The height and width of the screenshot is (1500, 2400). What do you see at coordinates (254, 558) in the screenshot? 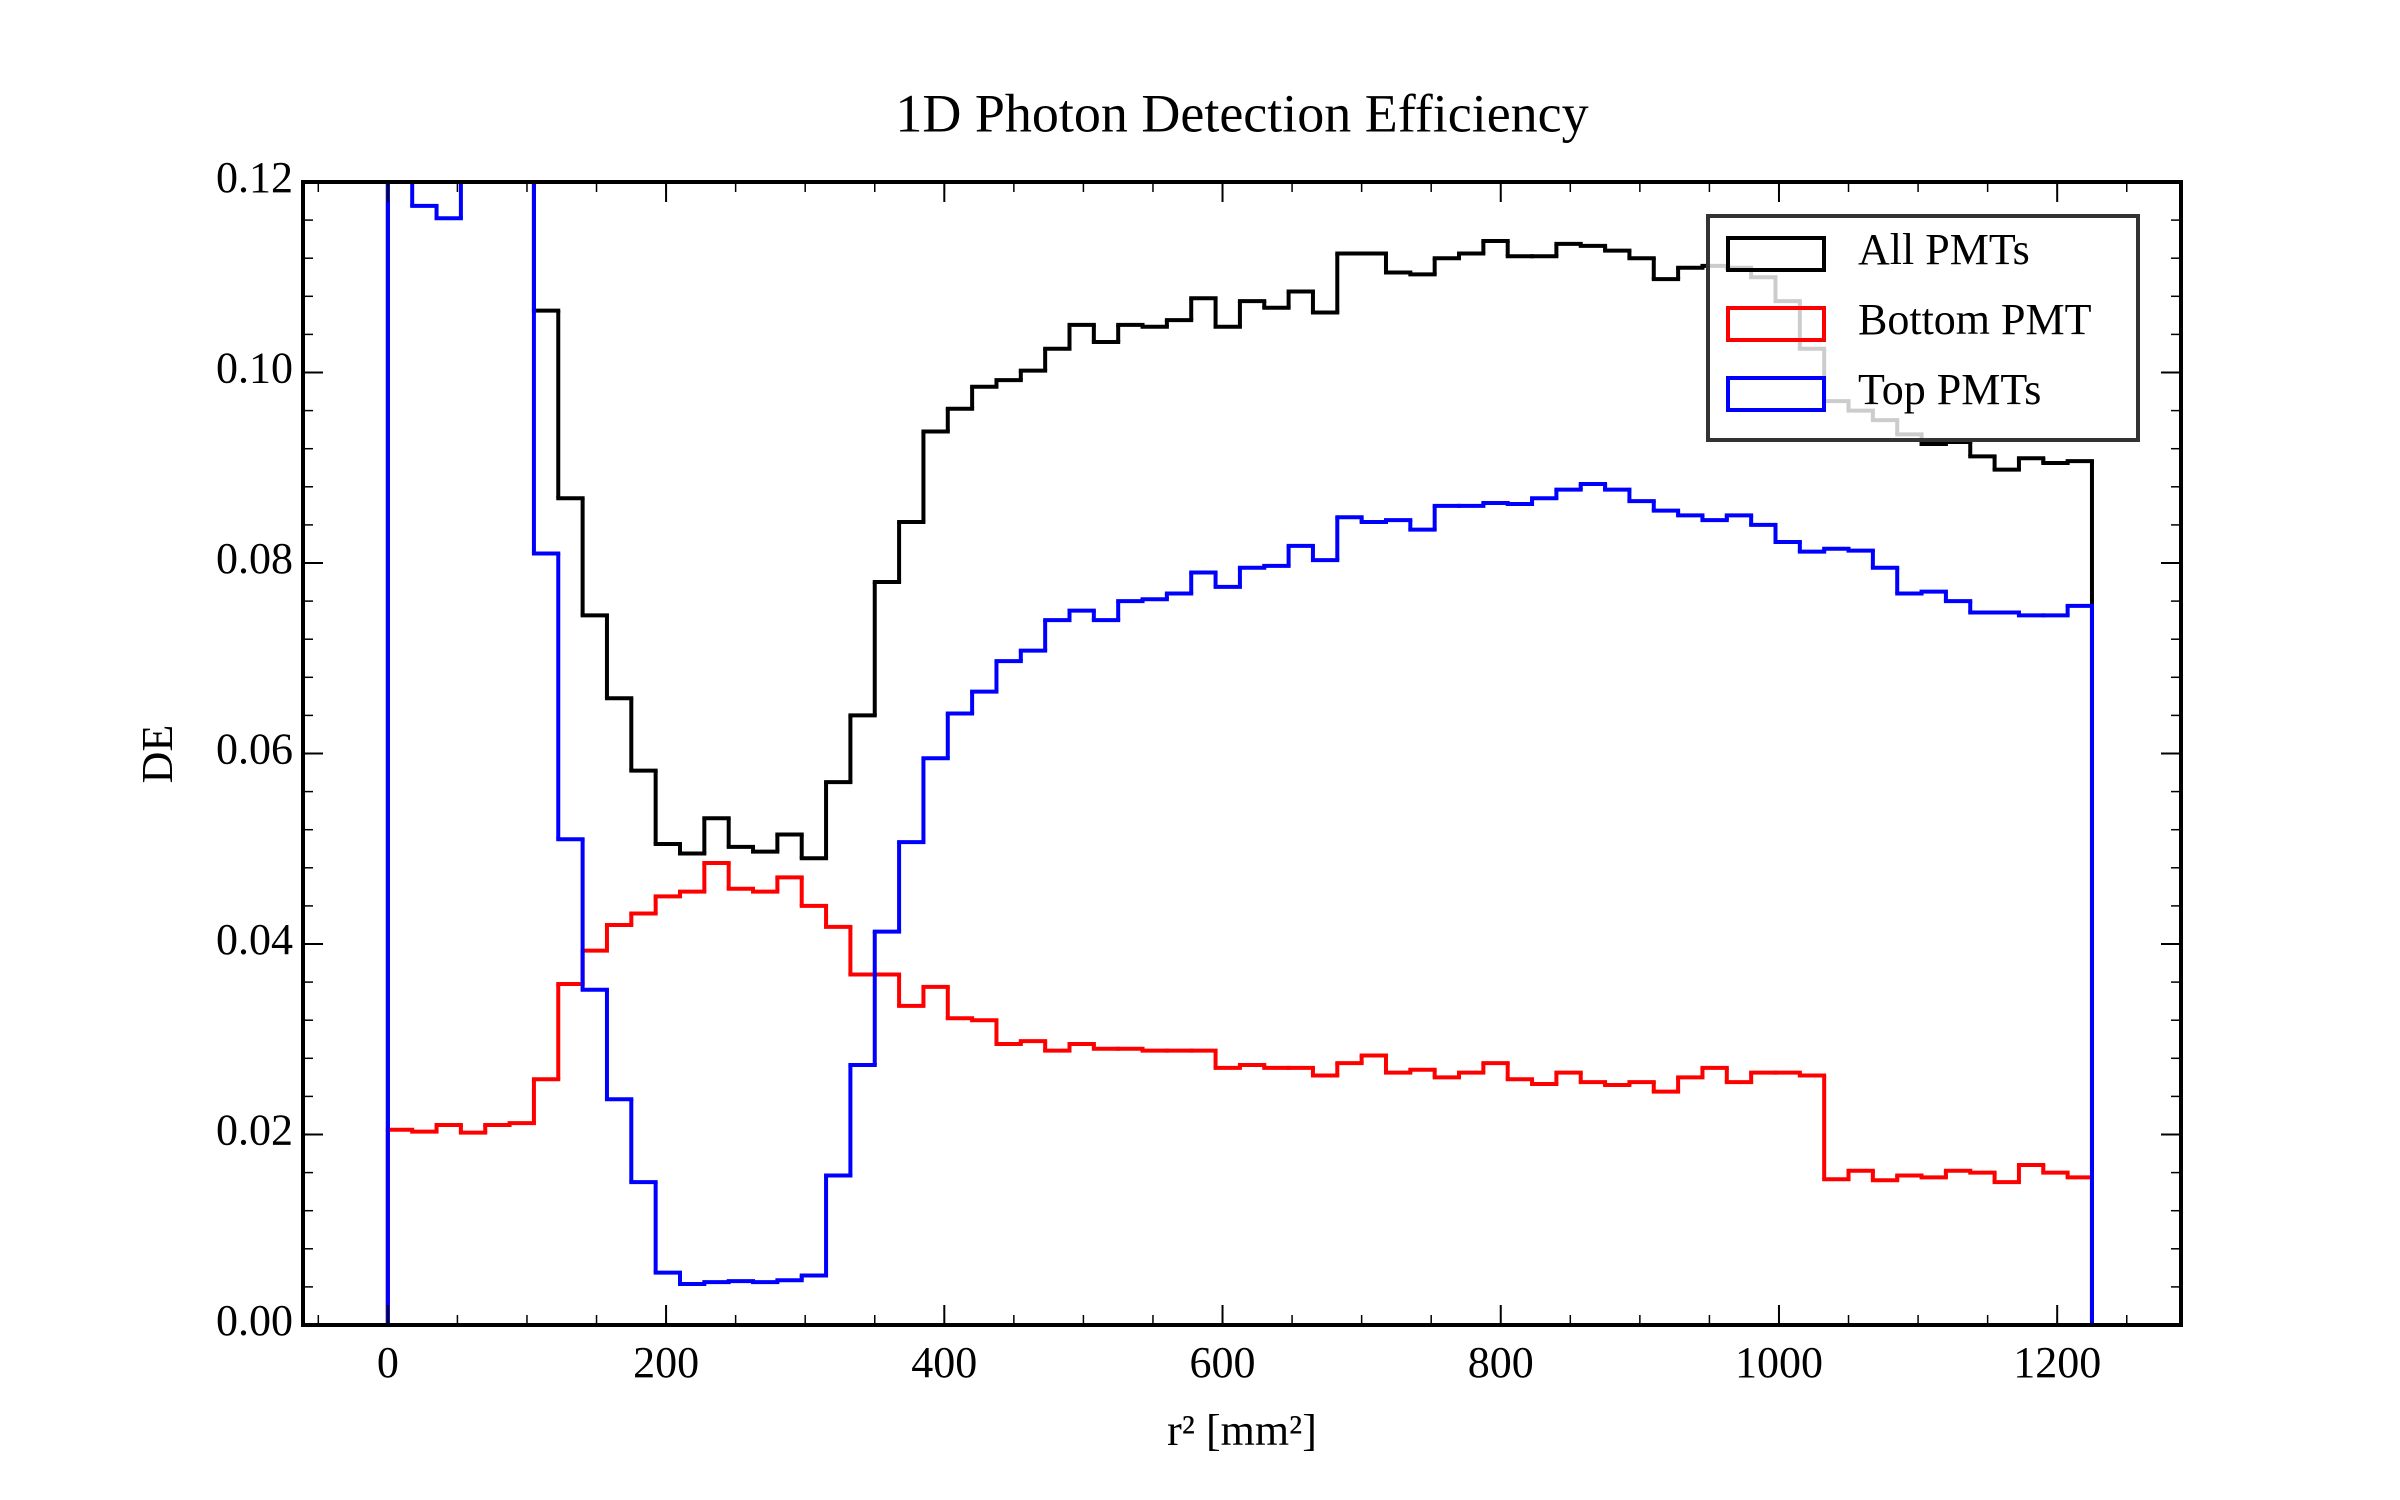
I see `y-tick-label: 0.08` at bounding box center [254, 558].